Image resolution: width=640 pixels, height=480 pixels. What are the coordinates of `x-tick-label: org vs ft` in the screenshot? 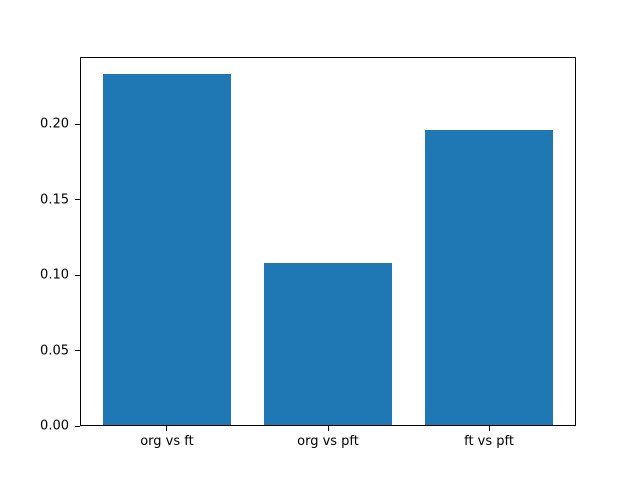 It's located at (167, 441).